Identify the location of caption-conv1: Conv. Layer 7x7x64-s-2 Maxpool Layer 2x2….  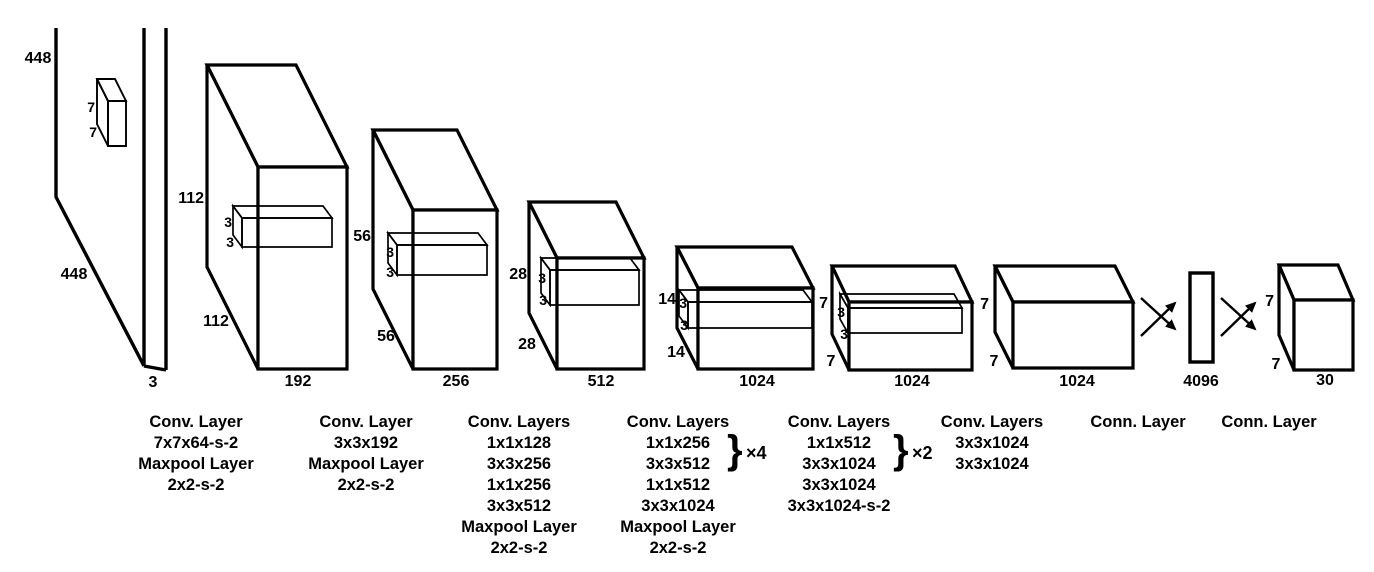
(196, 453).